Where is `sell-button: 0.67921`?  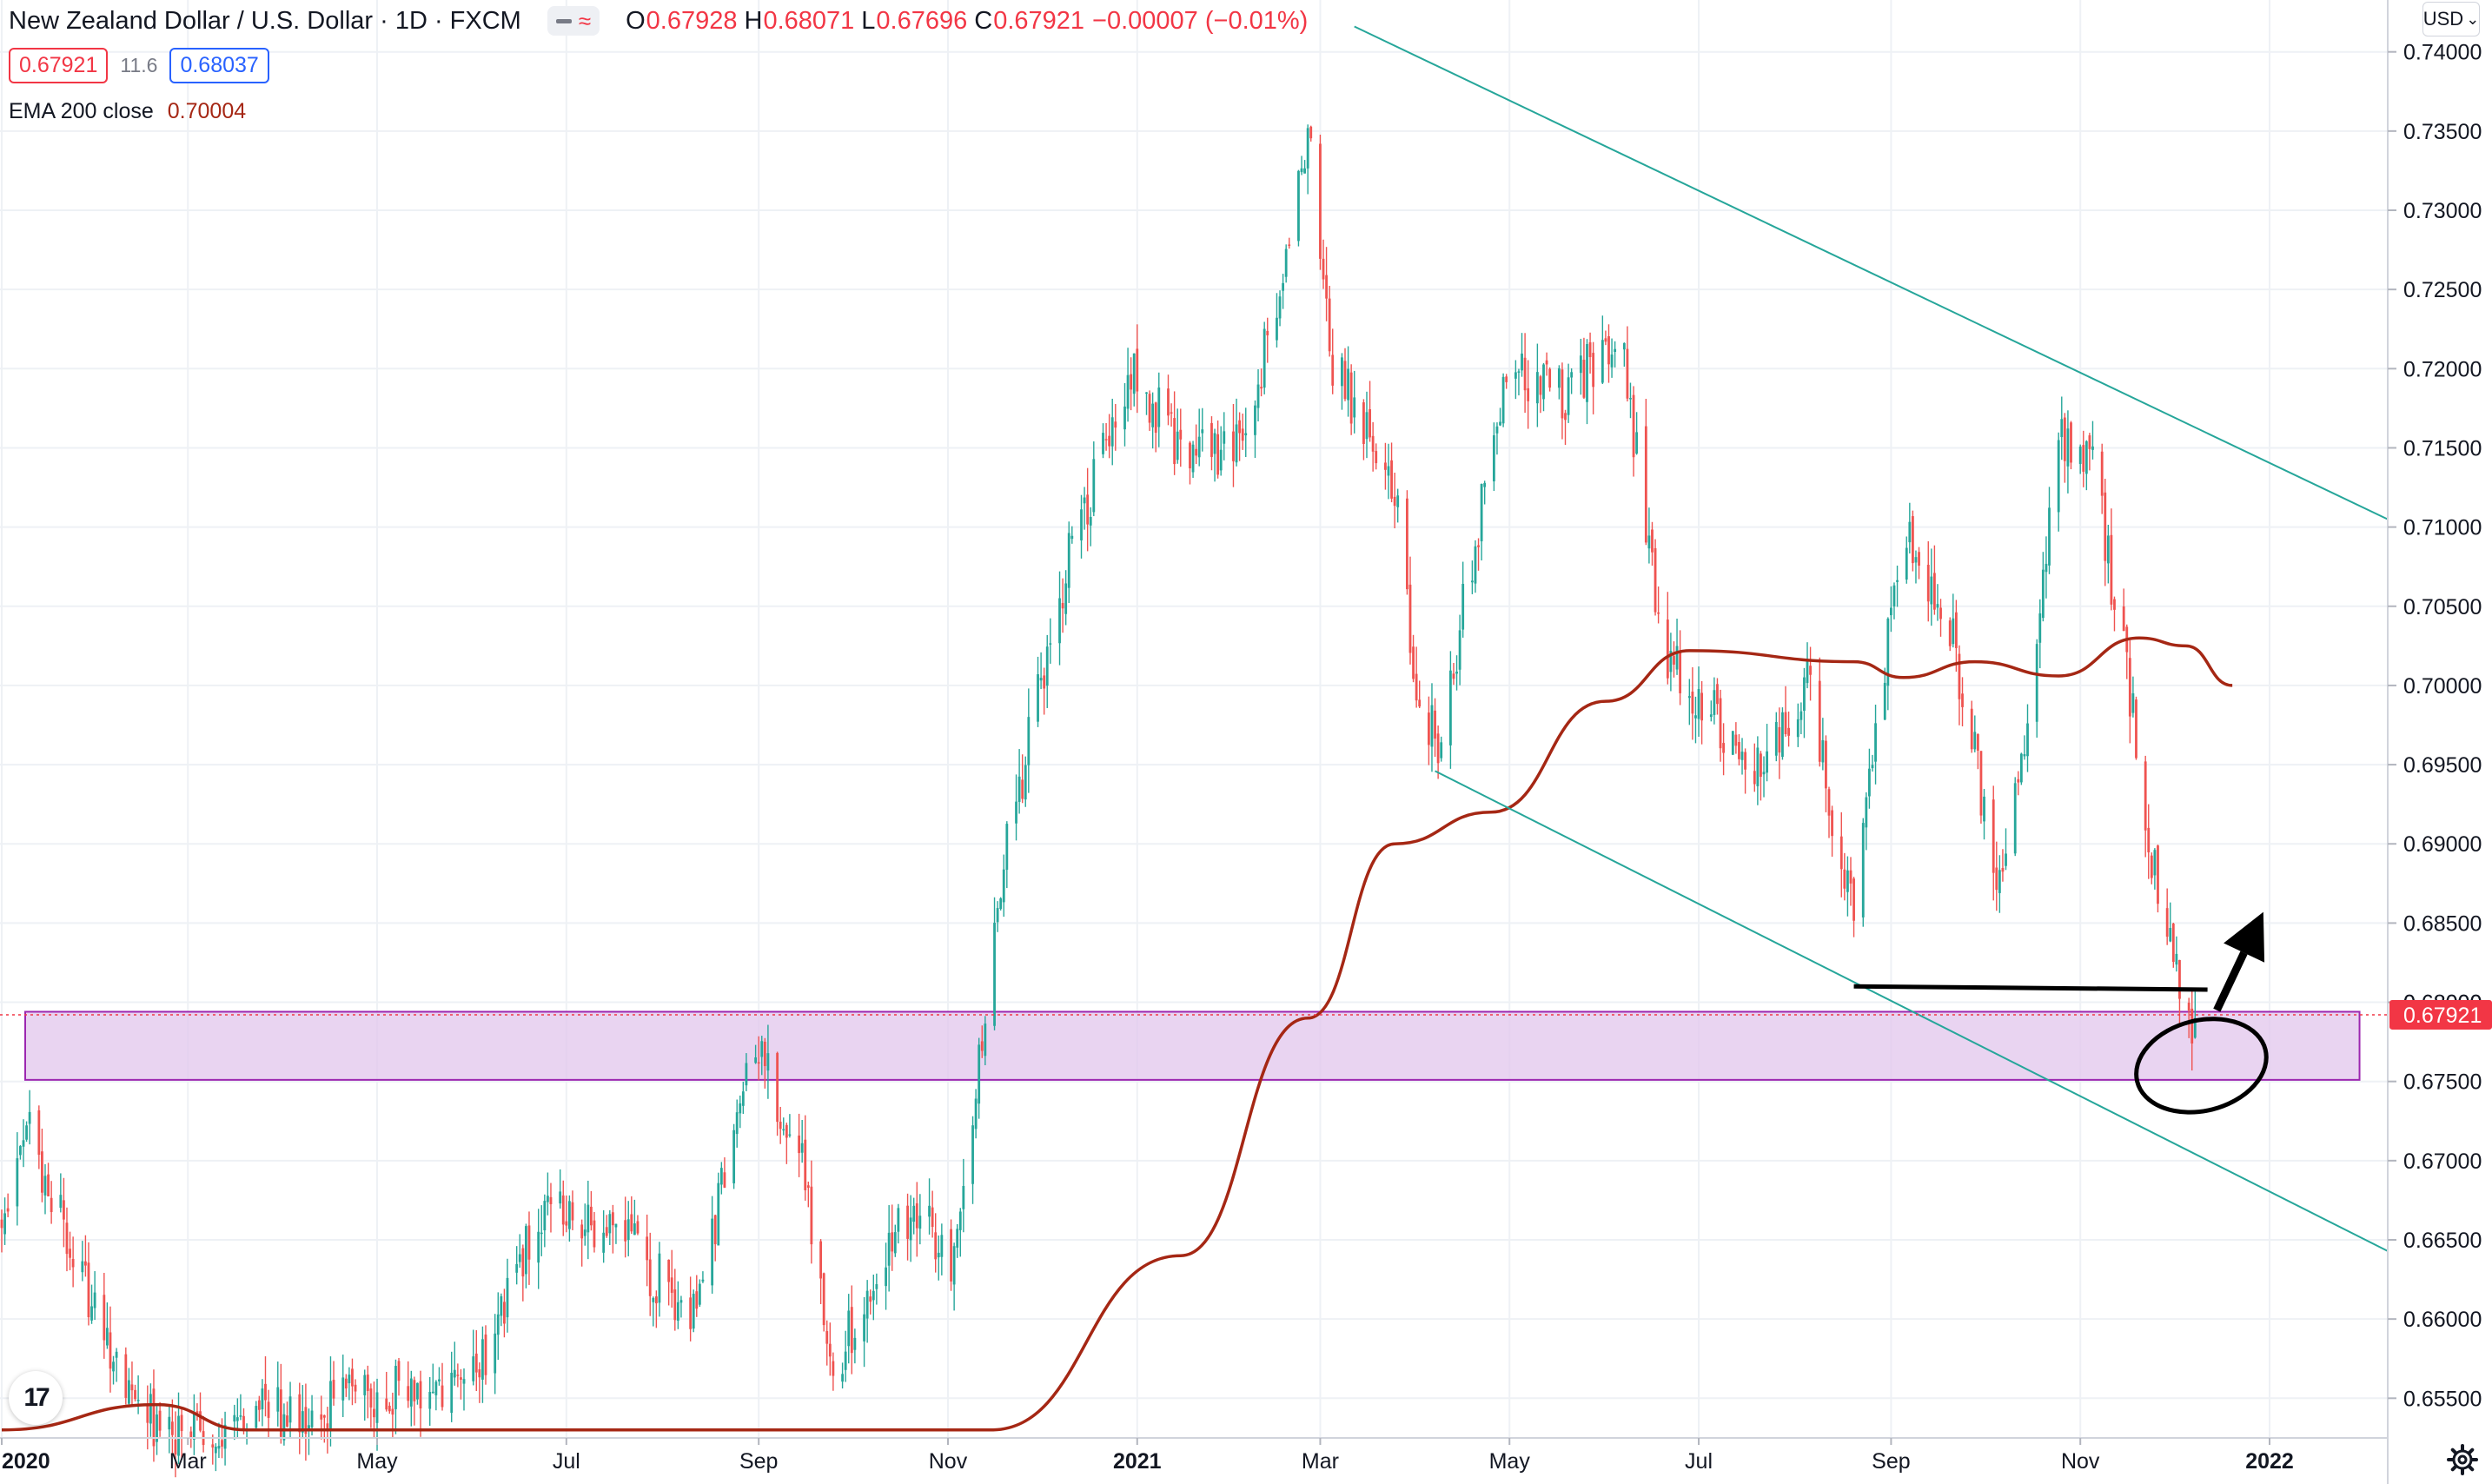
sell-button: 0.67921 is located at coordinates (59, 65).